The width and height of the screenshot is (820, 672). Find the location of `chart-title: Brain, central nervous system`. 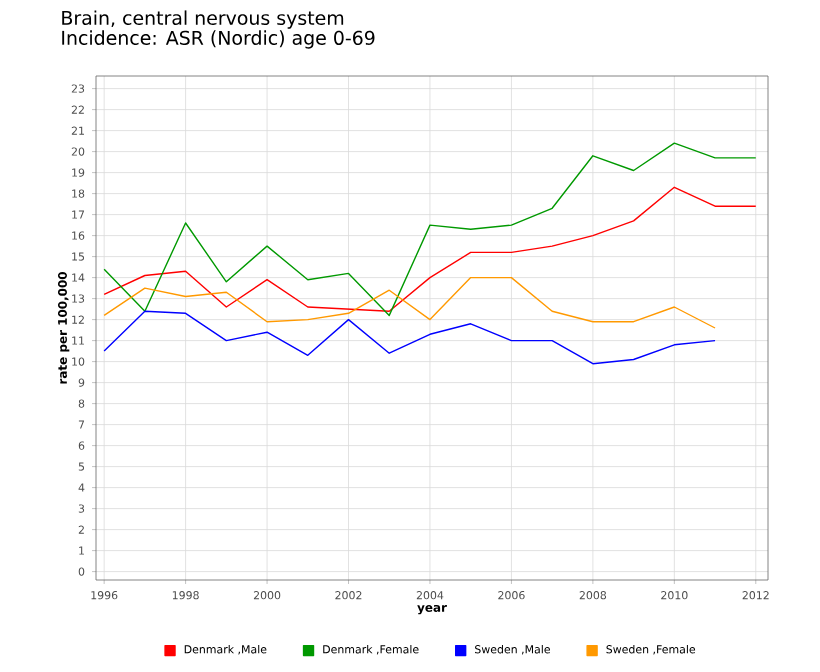

chart-title: Brain, central nervous system is located at coordinates (203, 19).